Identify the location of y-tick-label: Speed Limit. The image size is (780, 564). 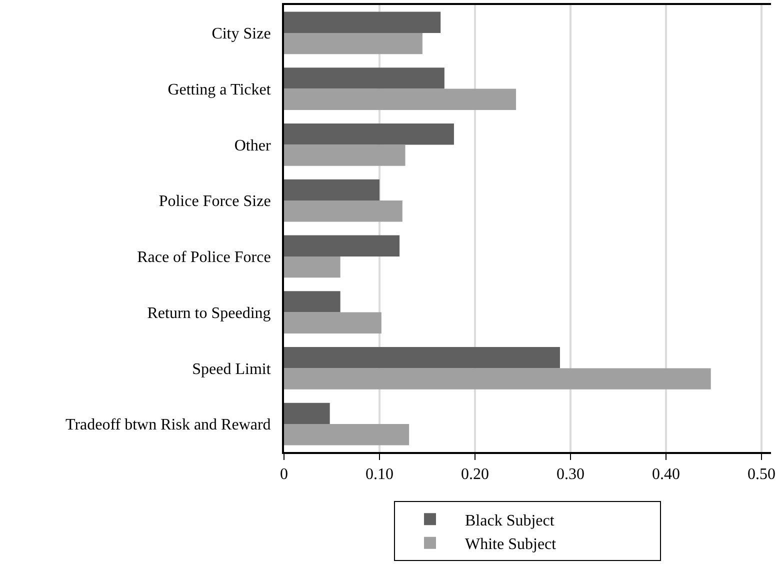
(232, 369).